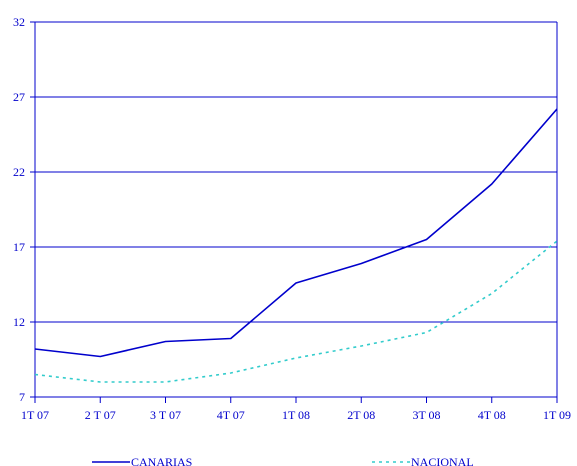 The width and height of the screenshot is (577, 466). What do you see at coordinates (35, 415) in the screenshot?
I see `x-tick-label: 1T 07` at bounding box center [35, 415].